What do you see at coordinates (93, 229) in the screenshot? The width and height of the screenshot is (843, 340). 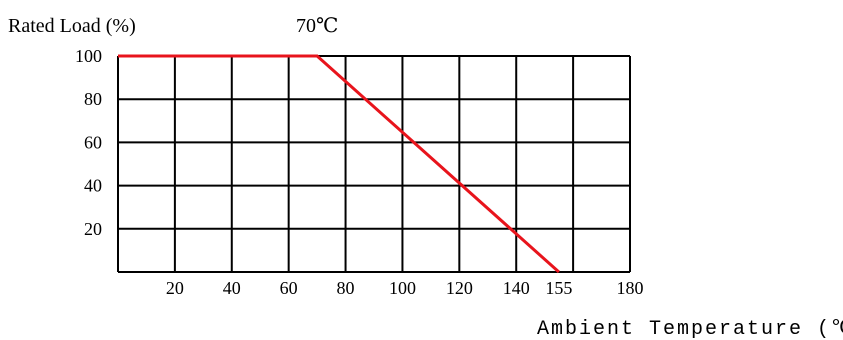 I see `y-tick-label: 20` at bounding box center [93, 229].